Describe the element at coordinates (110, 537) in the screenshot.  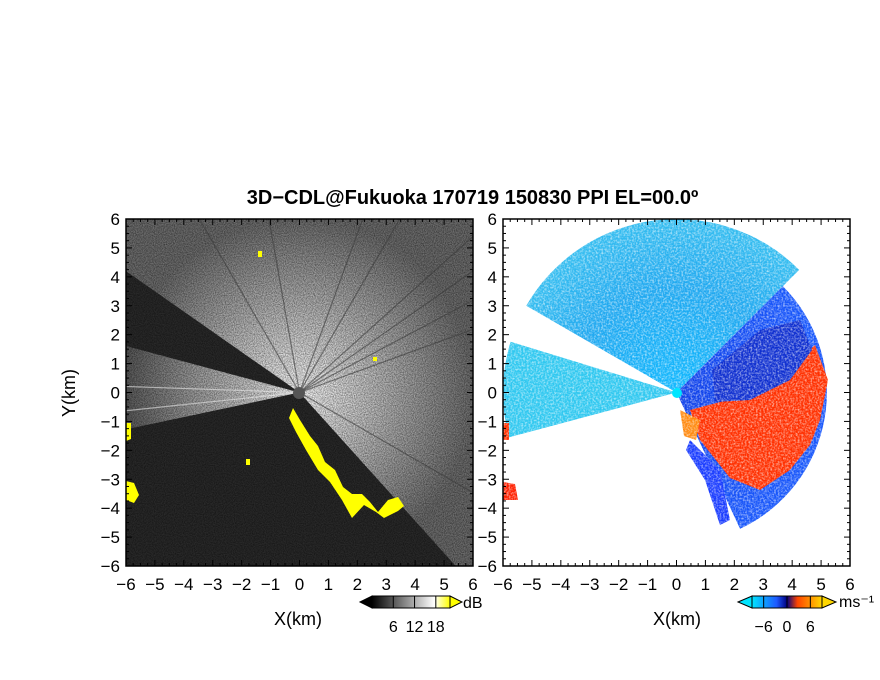
I see `left-y-tick-label: −5` at that location.